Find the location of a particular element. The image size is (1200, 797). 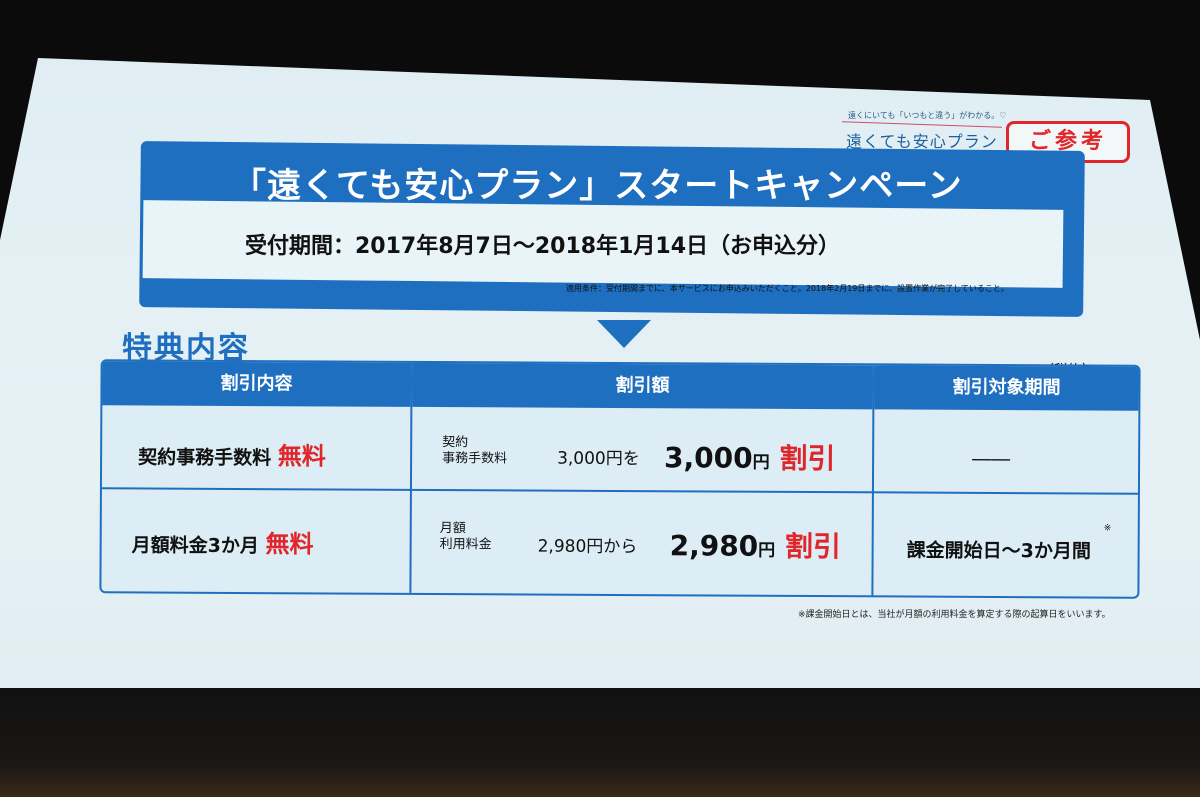

header-discount-period: 割引対象期間 is located at coordinates (1006, 388).